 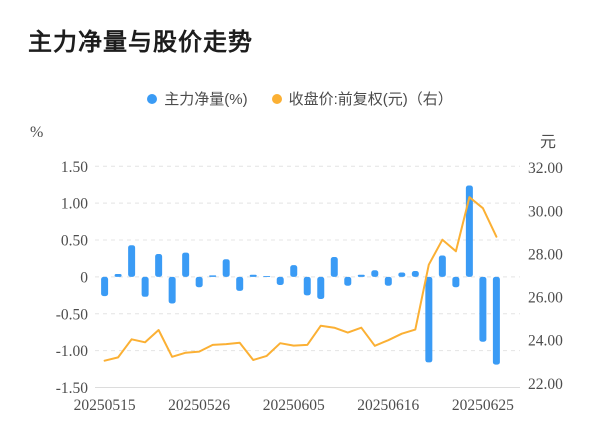 I want to click on x-axis-tick-label: 20250515, so click(x=105, y=405).